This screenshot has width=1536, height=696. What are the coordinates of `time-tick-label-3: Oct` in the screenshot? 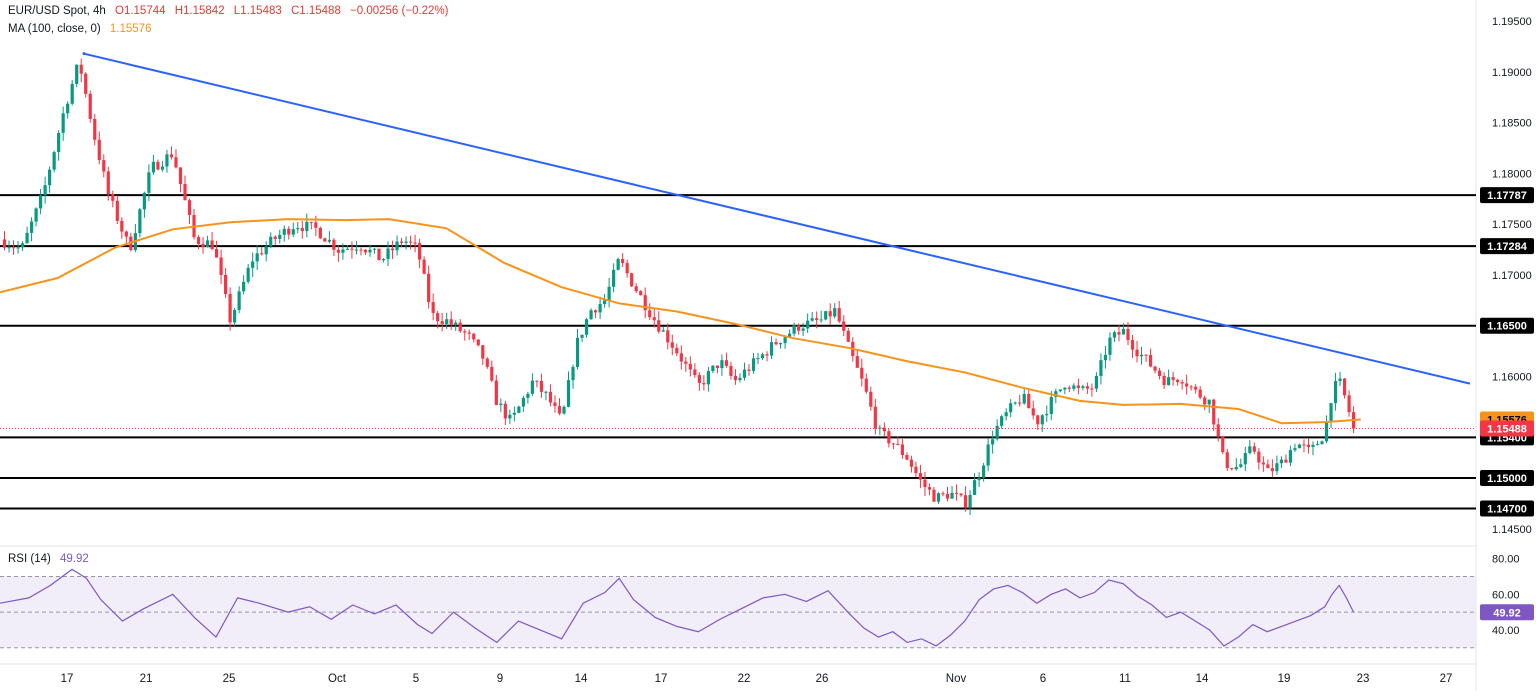 It's located at (337, 679).